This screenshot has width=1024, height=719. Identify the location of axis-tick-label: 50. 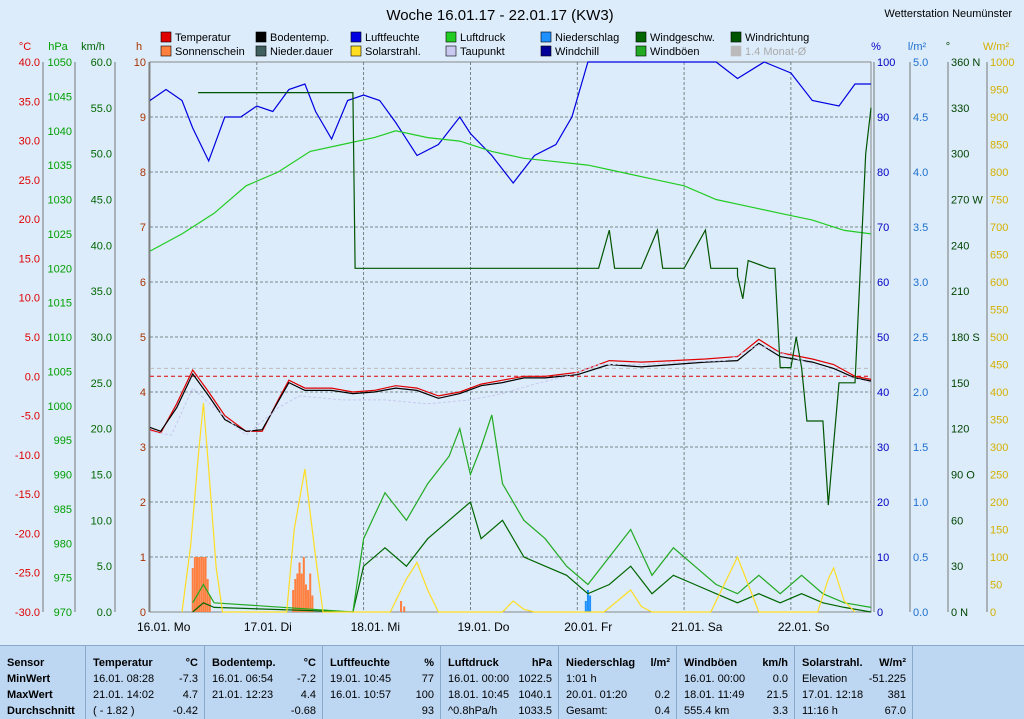
(883, 338).